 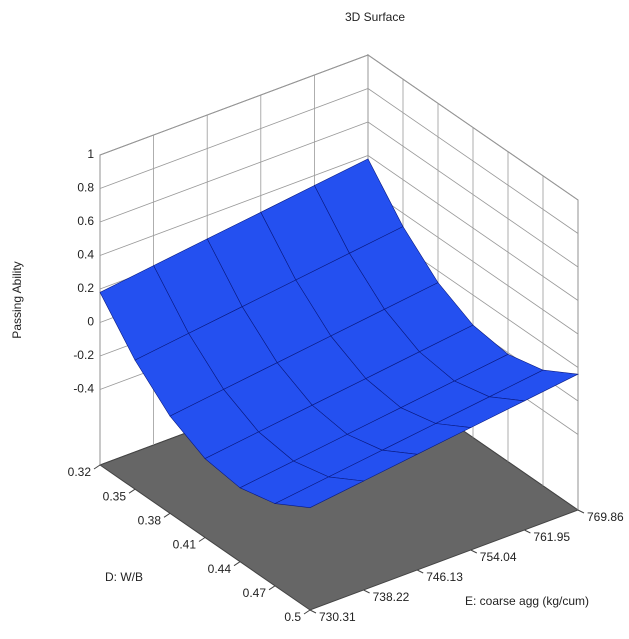 I want to click on z-axis-title: Passing Ability, so click(x=17, y=299).